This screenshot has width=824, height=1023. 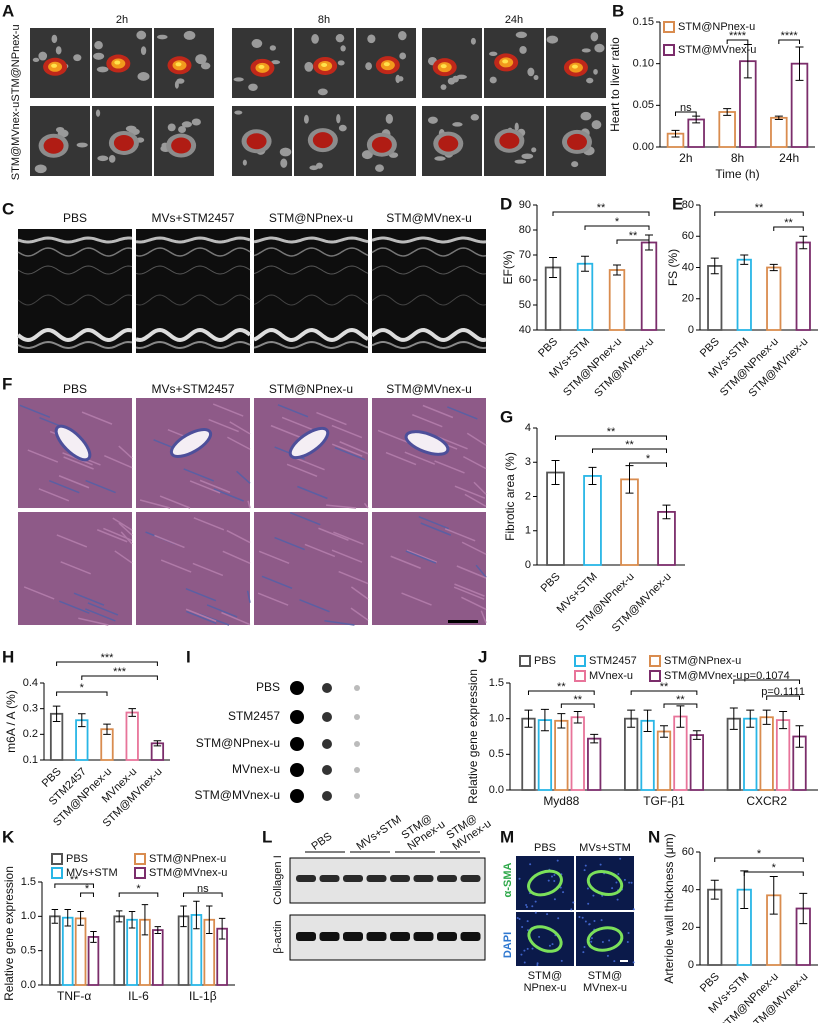 What do you see at coordinates (643, 22) in the screenshot?
I see `y-tick-label: 0.15` at bounding box center [643, 22].